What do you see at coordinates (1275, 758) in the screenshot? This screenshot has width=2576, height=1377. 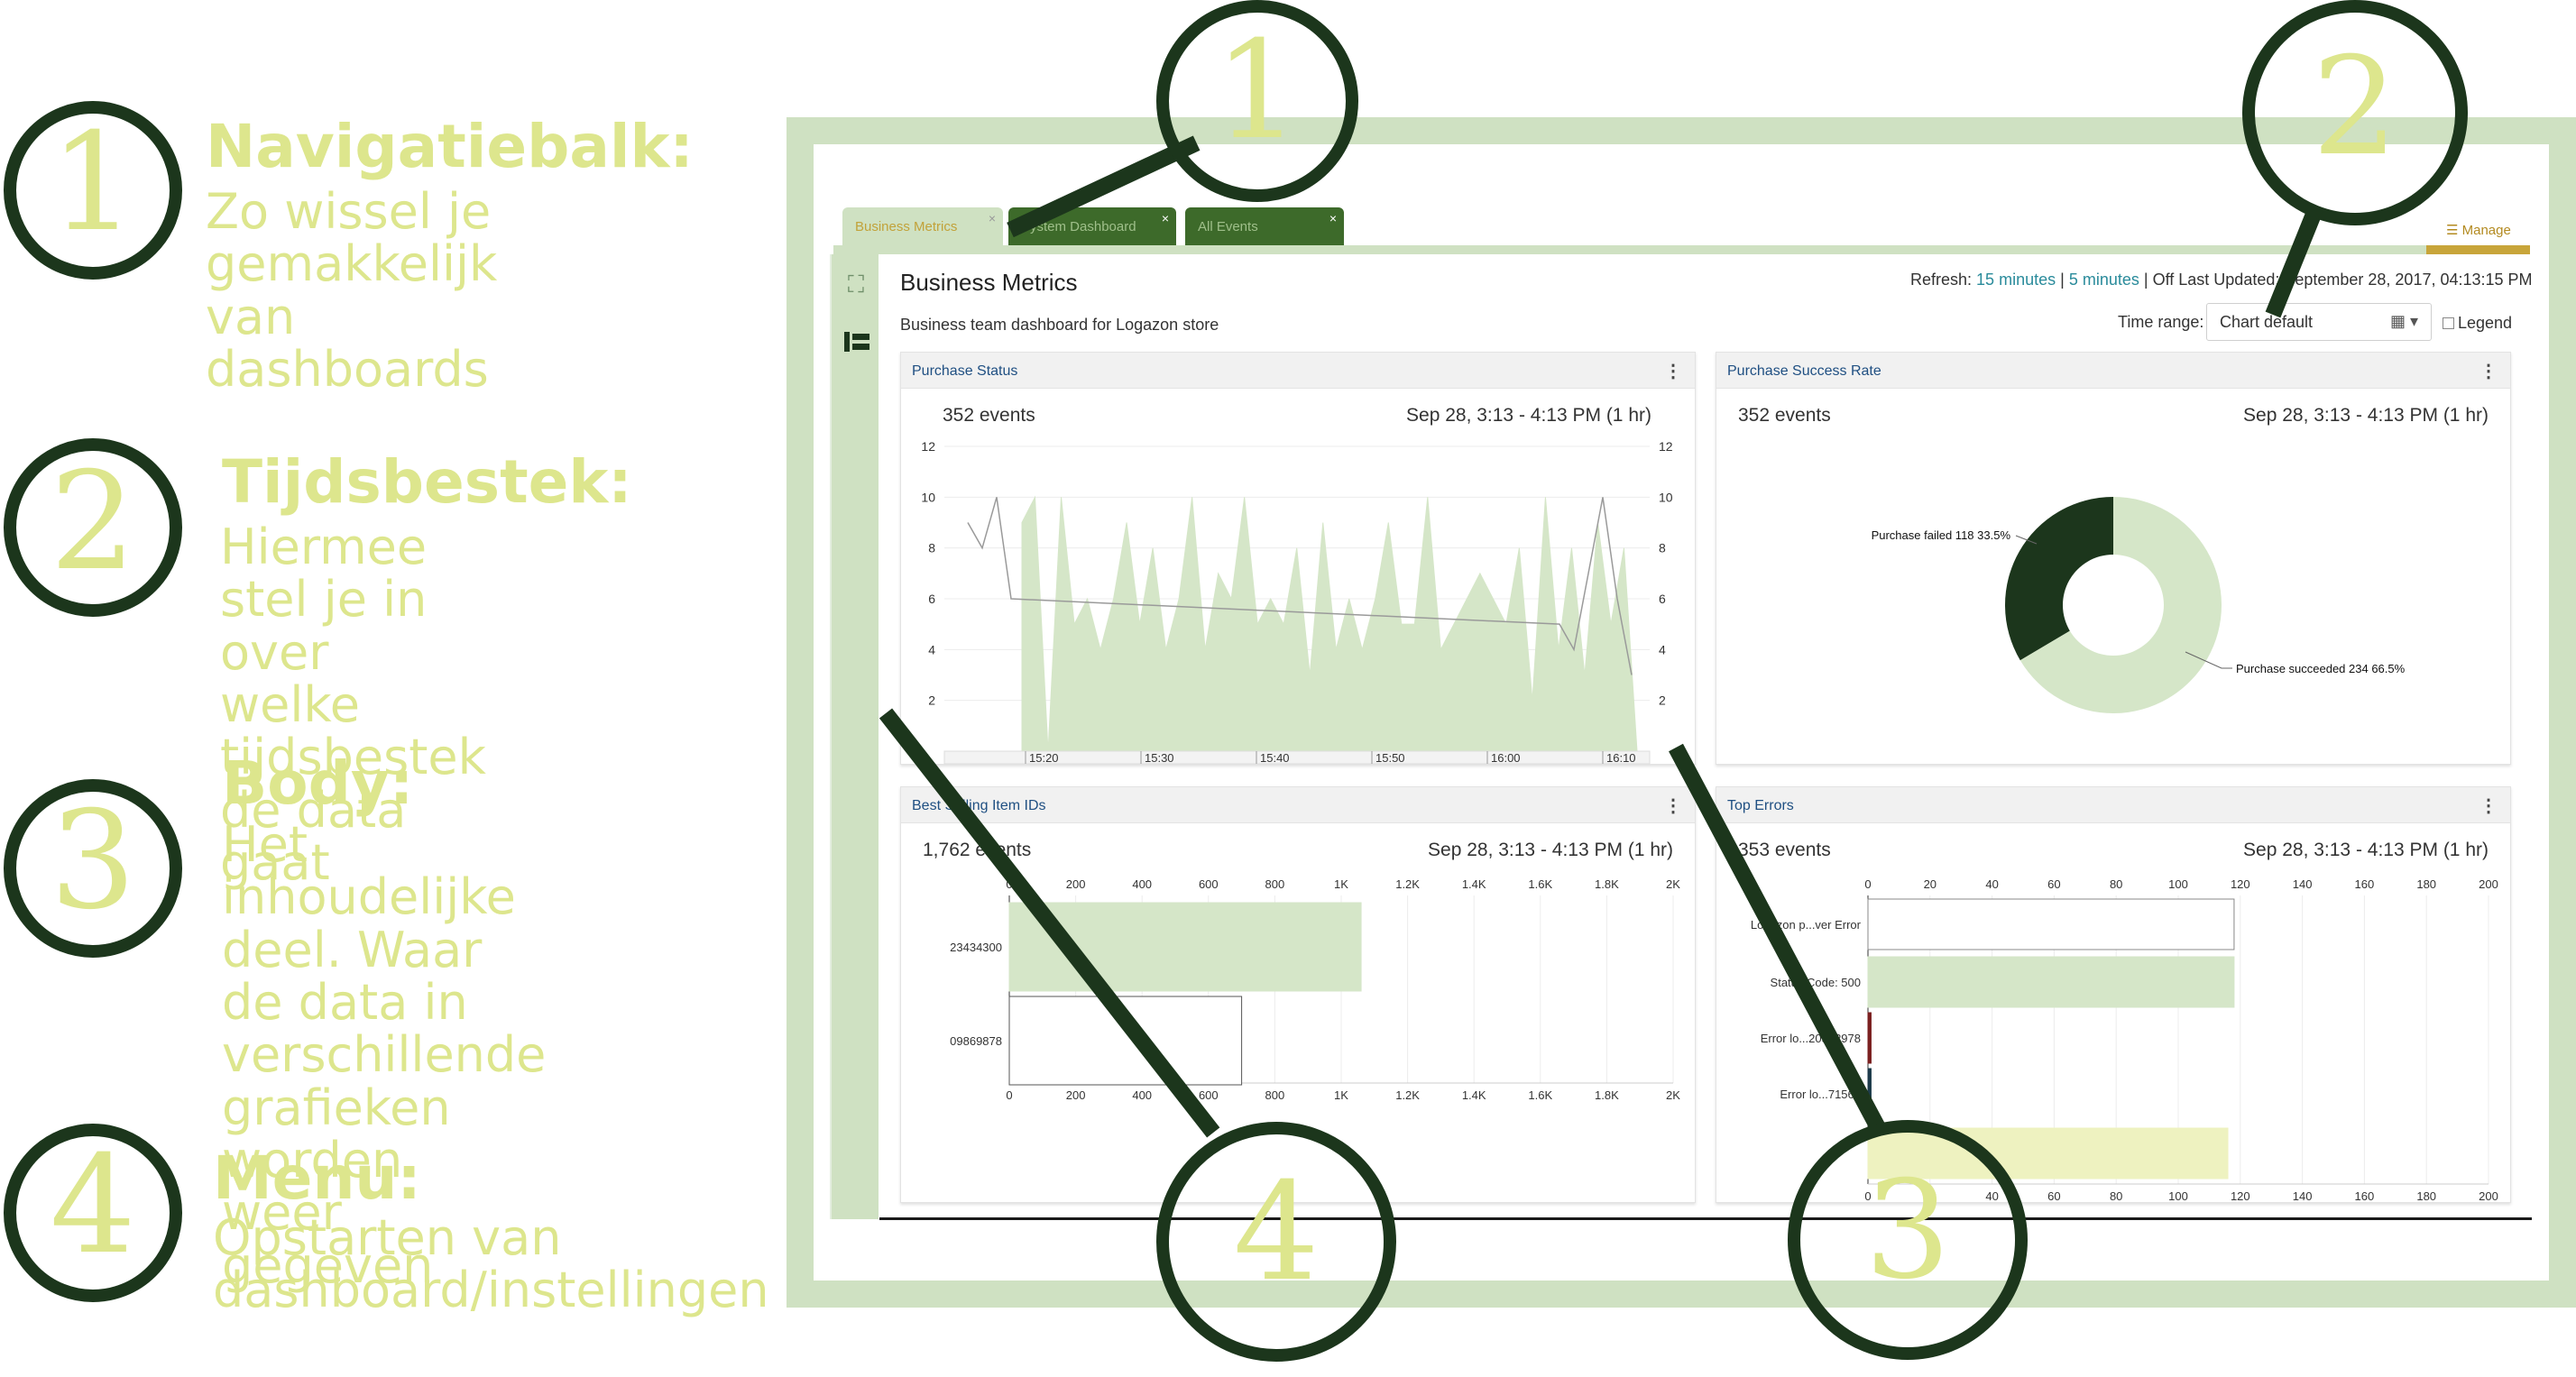 I see `x-tick-label: 15:40` at bounding box center [1275, 758].